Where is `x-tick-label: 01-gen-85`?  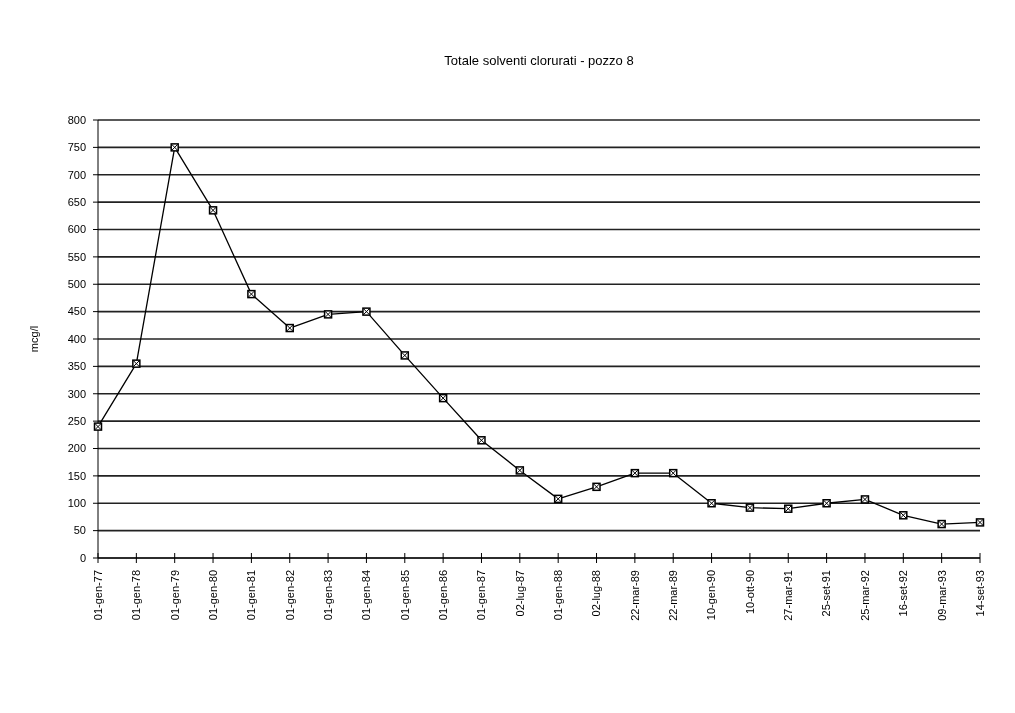 x-tick-label: 01-gen-85 is located at coordinates (404, 595).